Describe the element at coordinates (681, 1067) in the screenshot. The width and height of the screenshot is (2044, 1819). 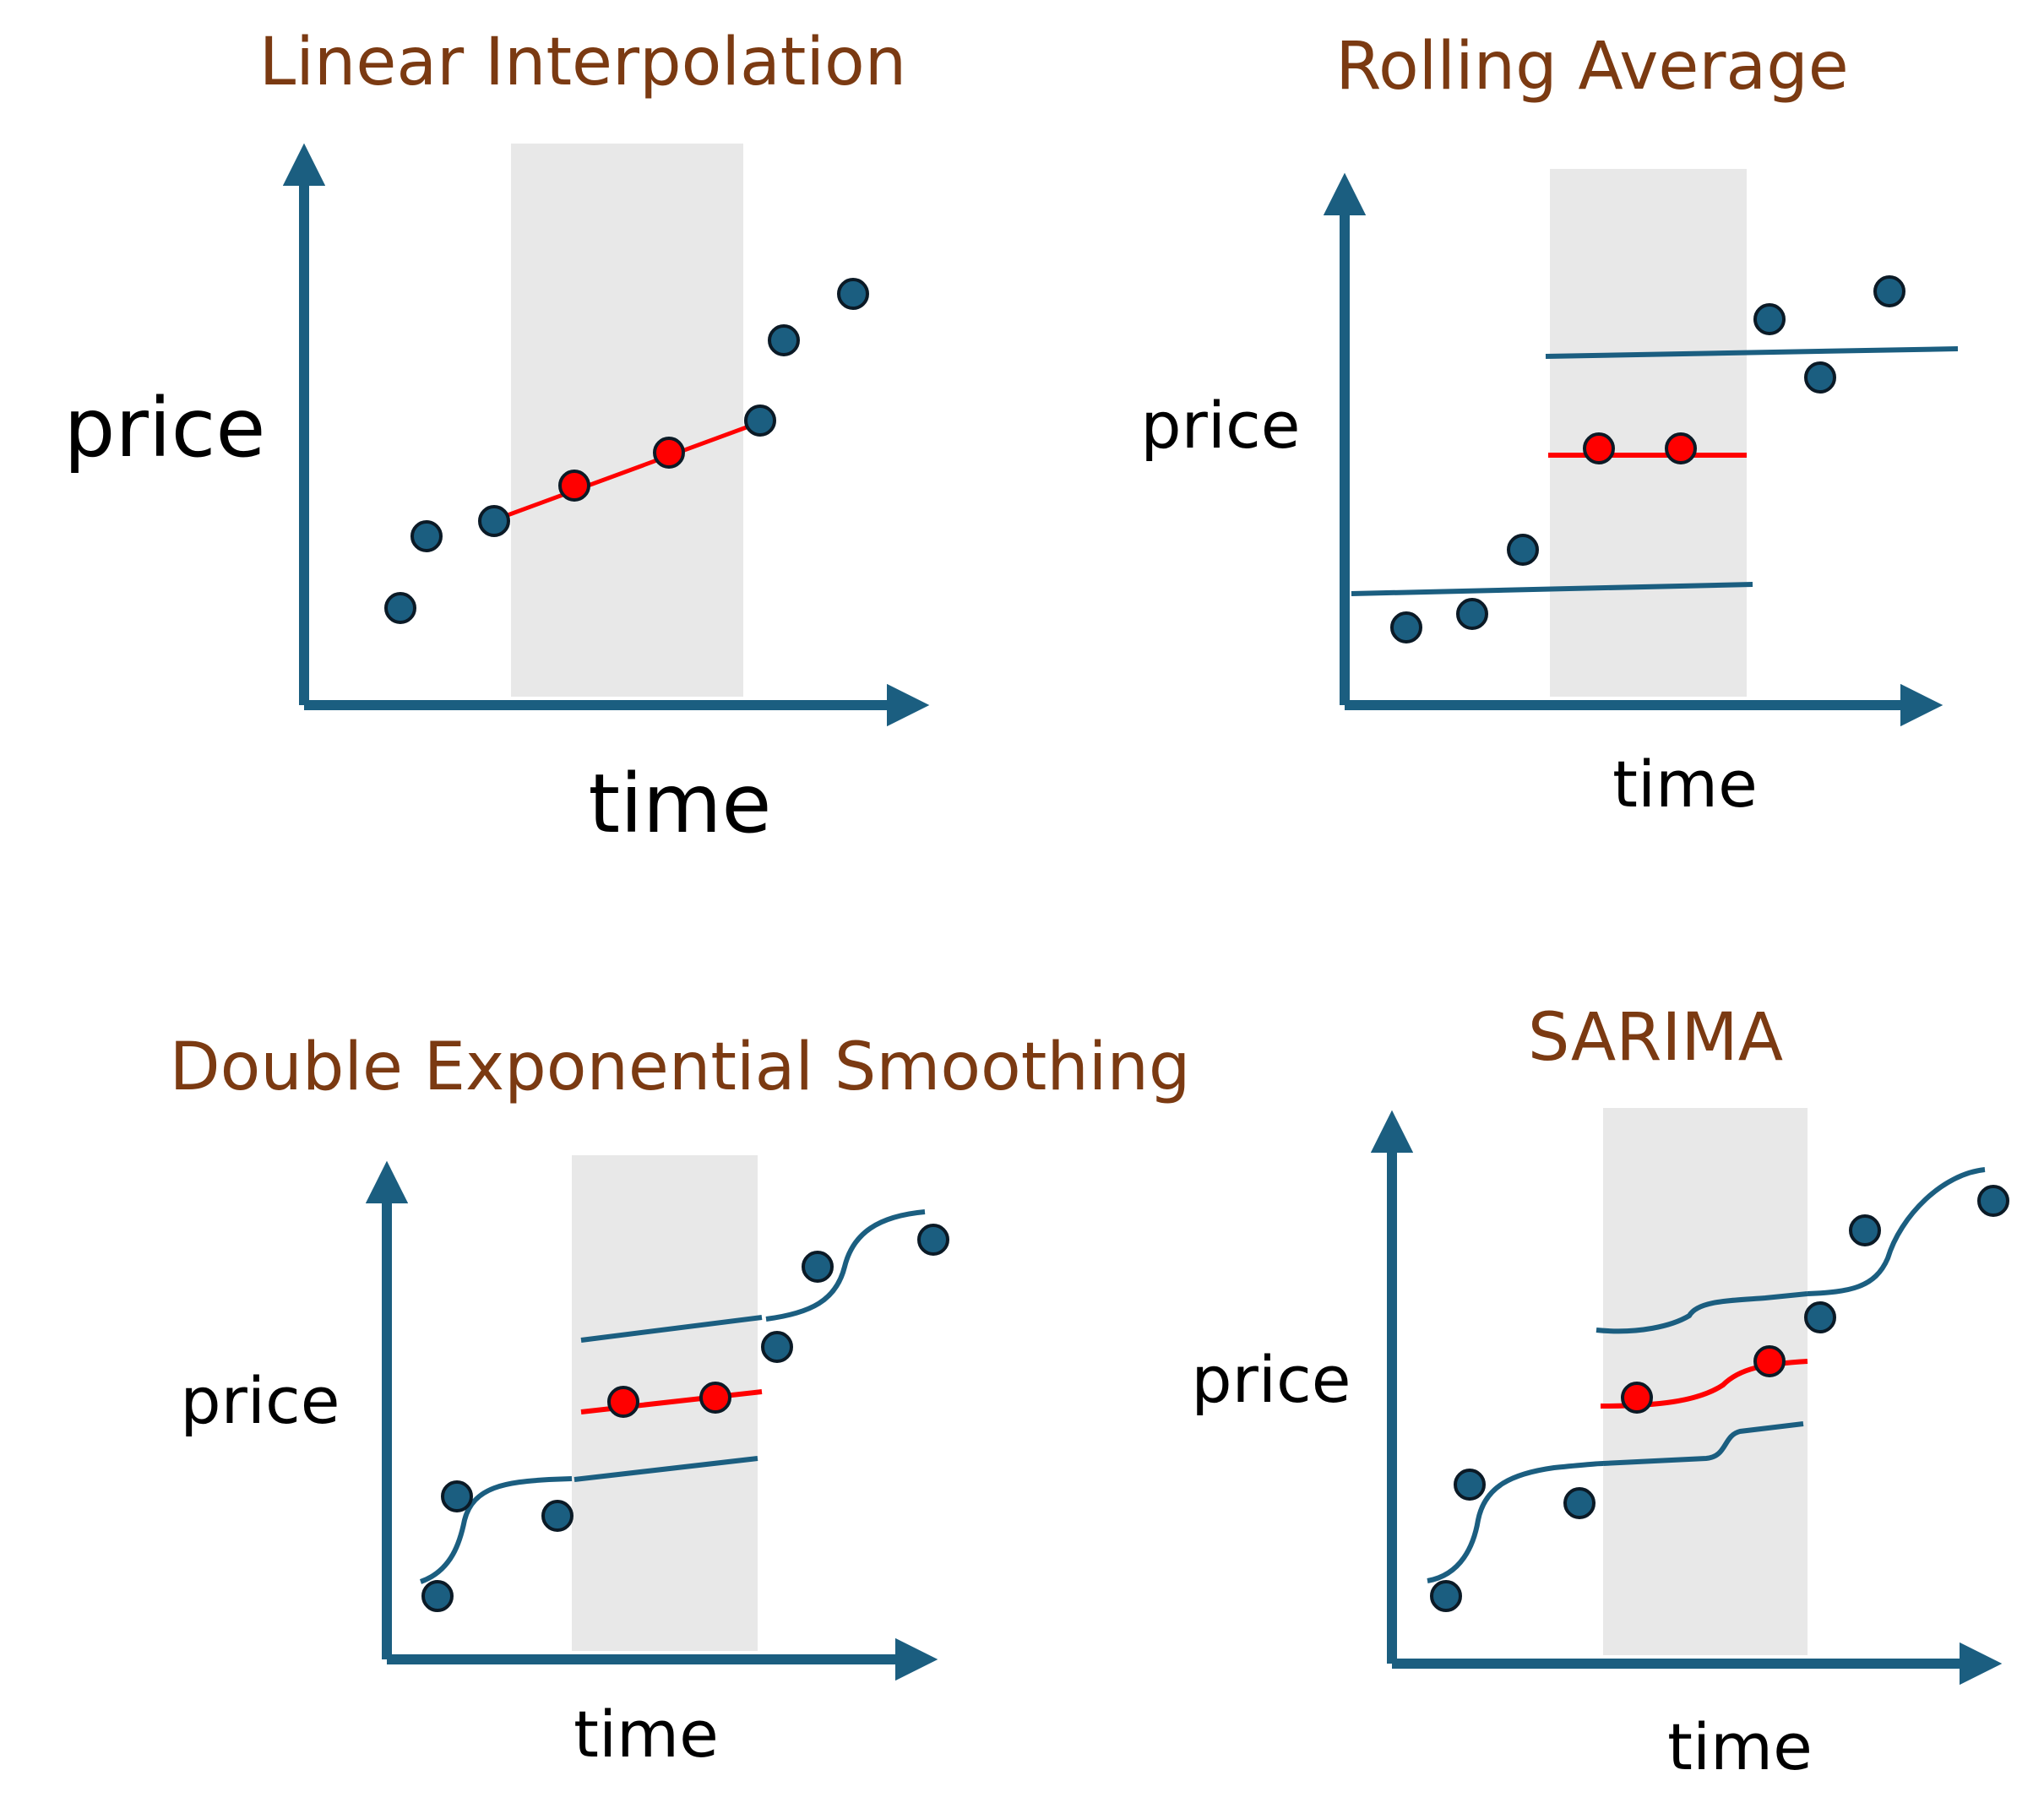
I see `panel-title: Double Exponential Smoothing` at that location.